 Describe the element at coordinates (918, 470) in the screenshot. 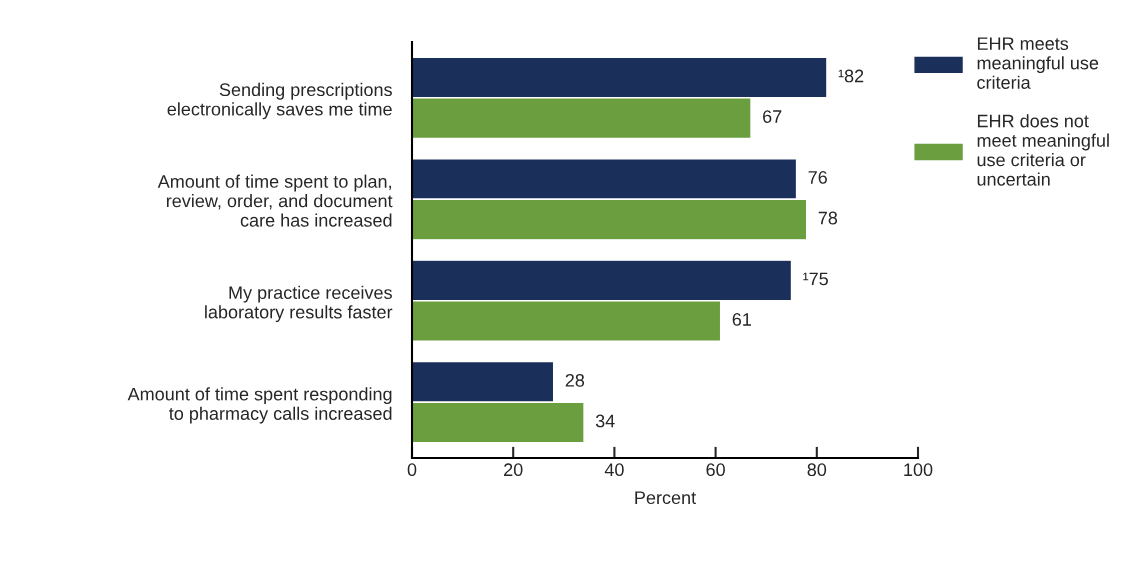

I see `x-tick-label: 100` at that location.